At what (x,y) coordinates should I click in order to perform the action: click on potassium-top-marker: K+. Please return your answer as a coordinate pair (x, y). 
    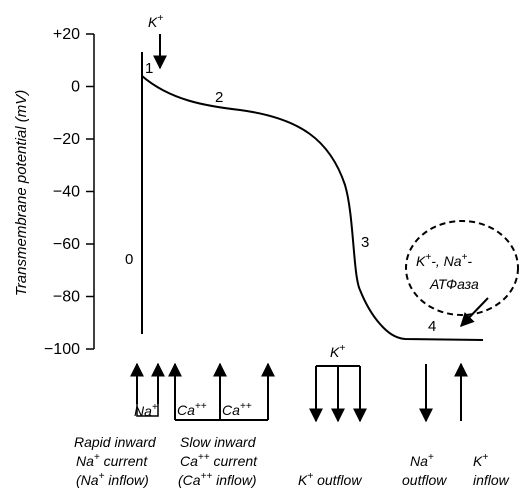
    Looking at the image, I should click on (157, 41).